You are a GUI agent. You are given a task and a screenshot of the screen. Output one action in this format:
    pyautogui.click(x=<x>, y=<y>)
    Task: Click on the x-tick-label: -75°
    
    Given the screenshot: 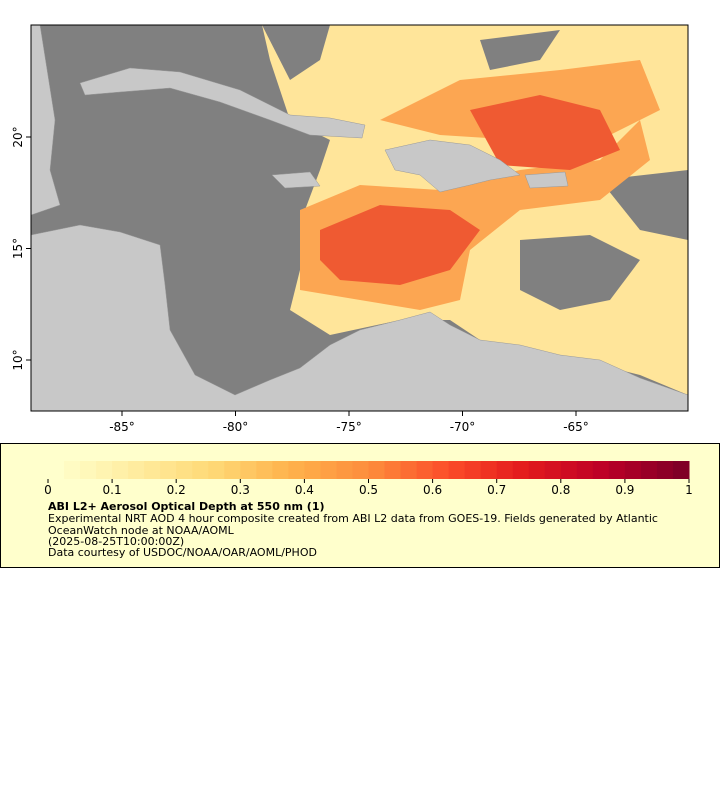 What is the action you would take?
    pyautogui.click(x=349, y=427)
    